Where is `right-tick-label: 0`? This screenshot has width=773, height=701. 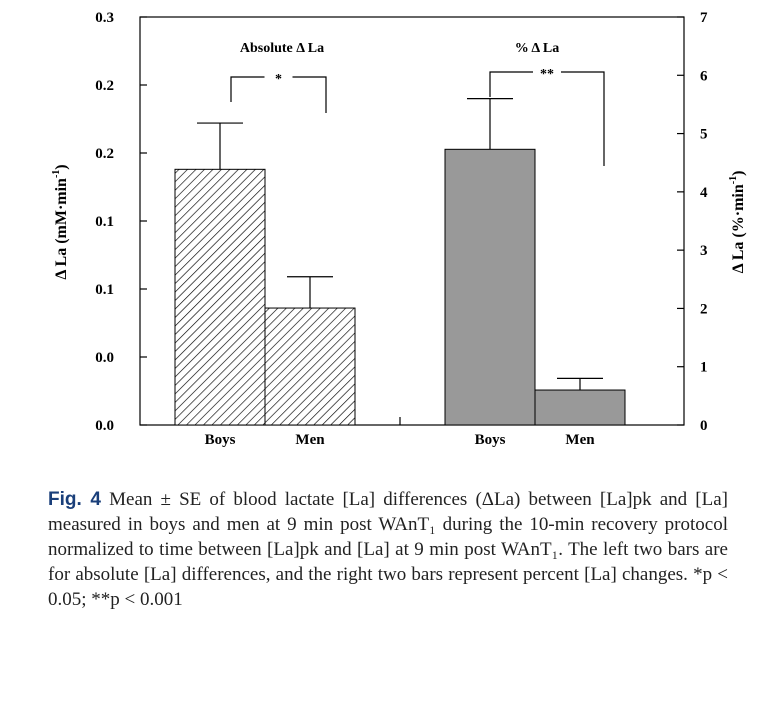 right-tick-label: 0 is located at coordinates (704, 426).